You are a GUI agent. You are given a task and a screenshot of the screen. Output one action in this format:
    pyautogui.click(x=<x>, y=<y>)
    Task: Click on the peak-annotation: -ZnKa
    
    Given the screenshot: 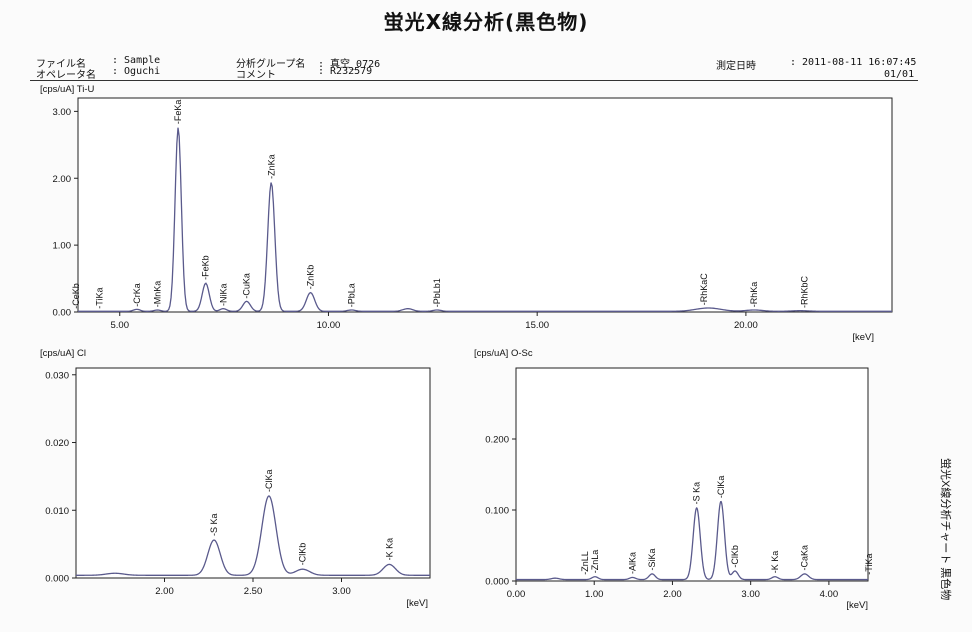 What is the action you would take?
    pyautogui.click(x=271, y=166)
    